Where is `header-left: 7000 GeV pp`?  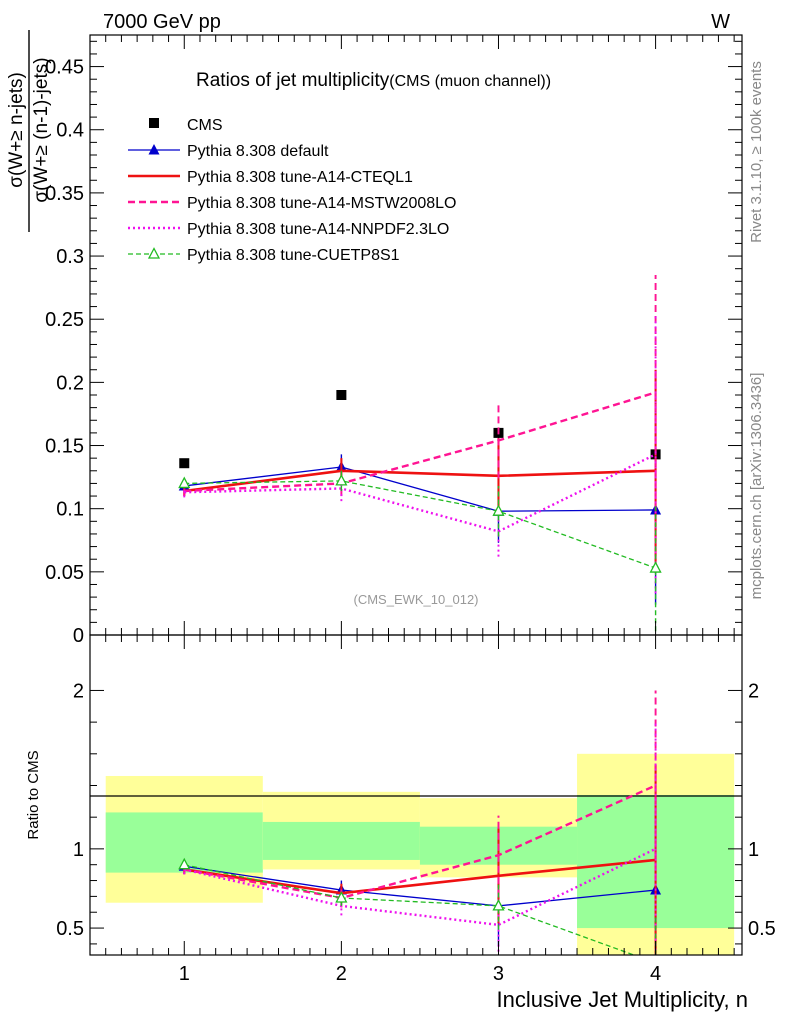 header-left: 7000 GeV pp is located at coordinates (162, 22).